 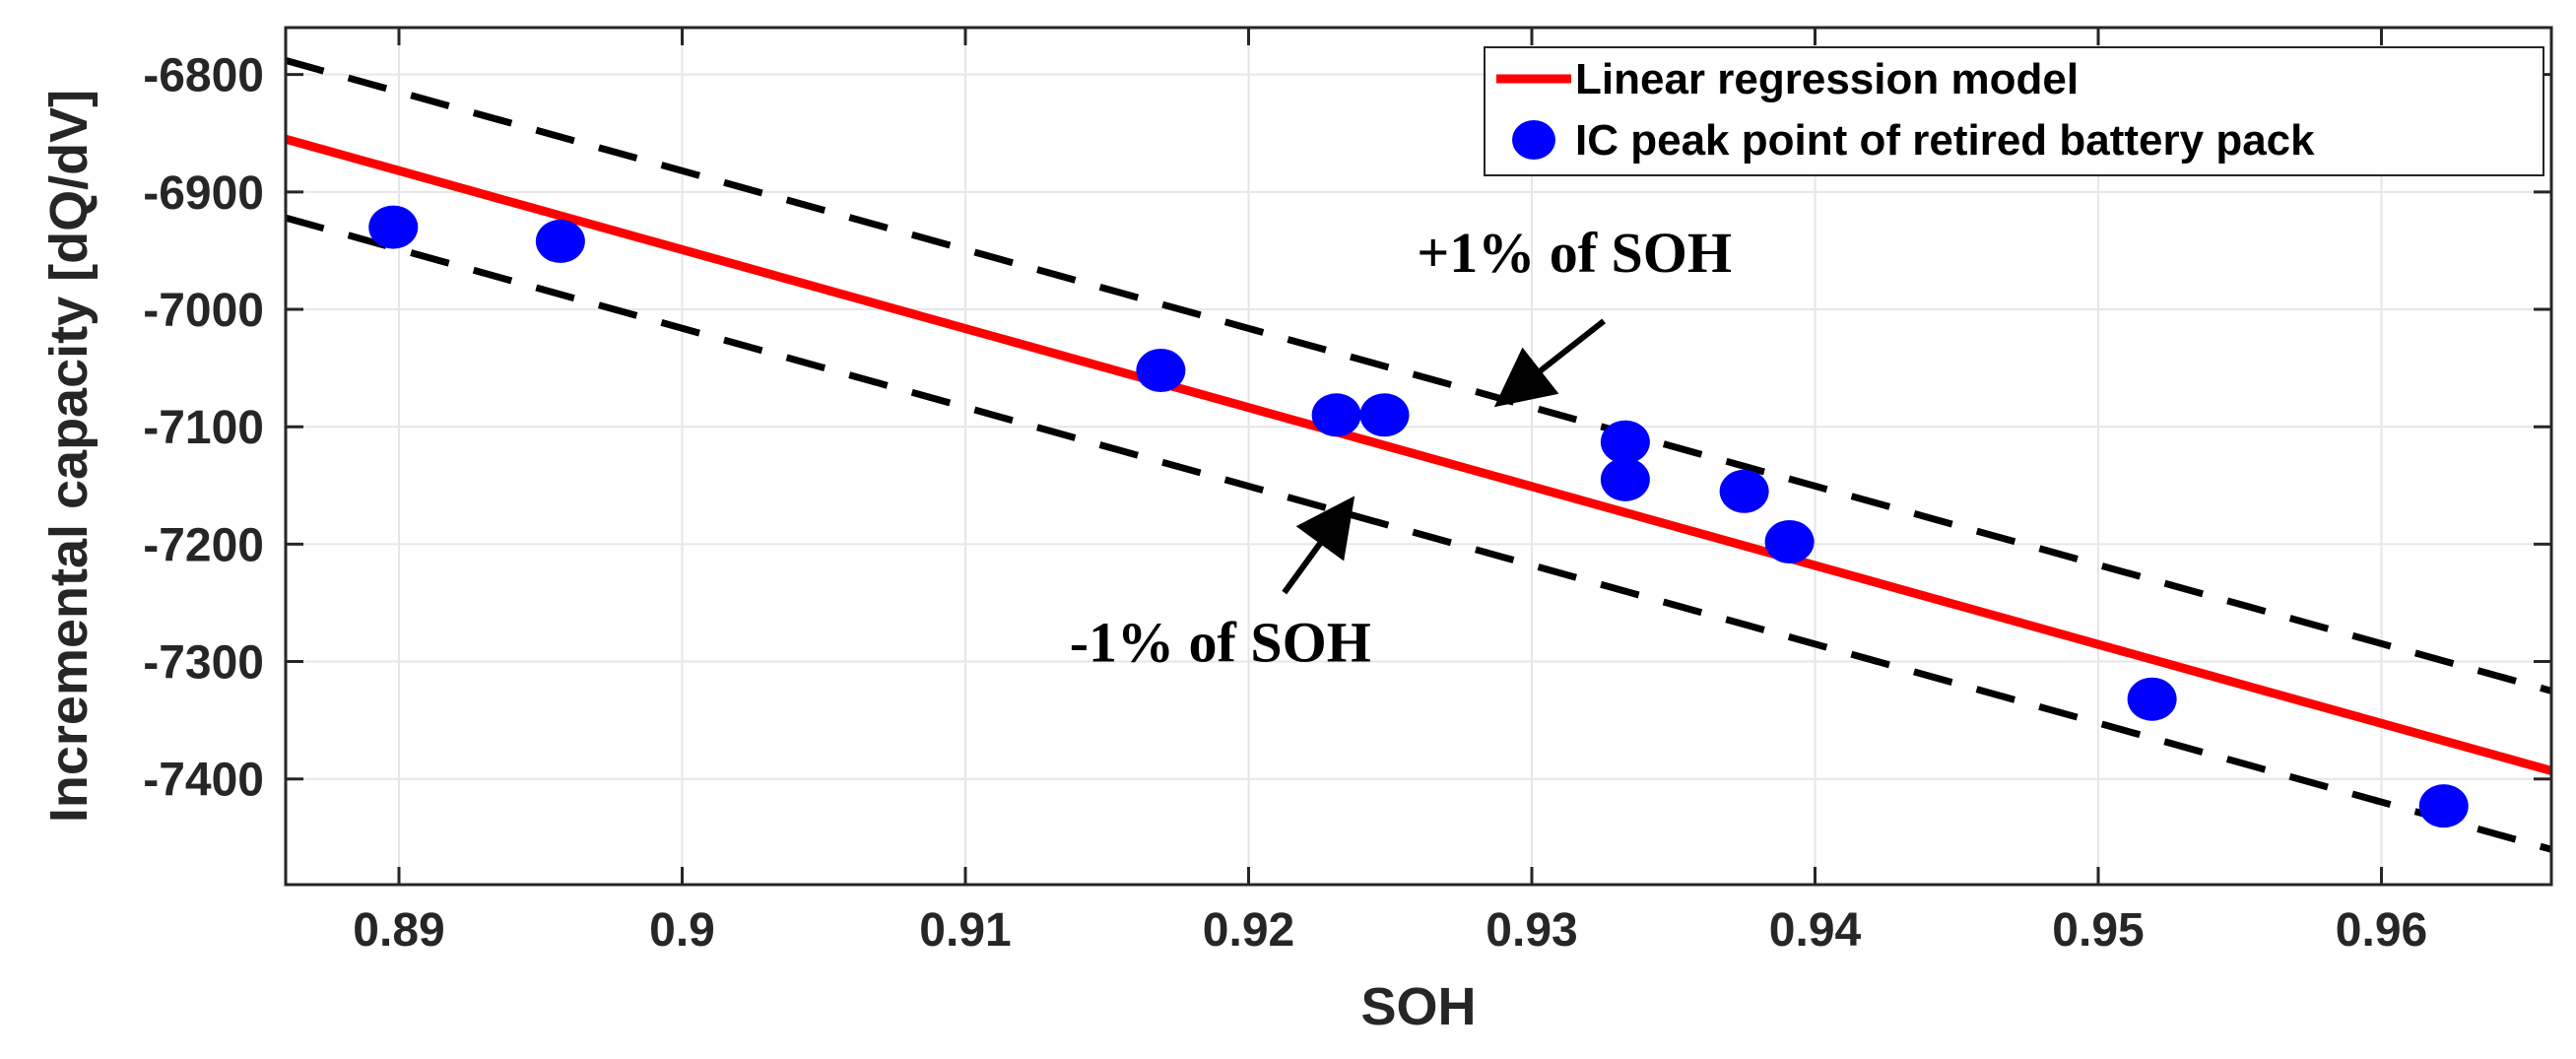 What do you see at coordinates (204, 193) in the screenshot?
I see `y-tick-label-1: -6900` at bounding box center [204, 193].